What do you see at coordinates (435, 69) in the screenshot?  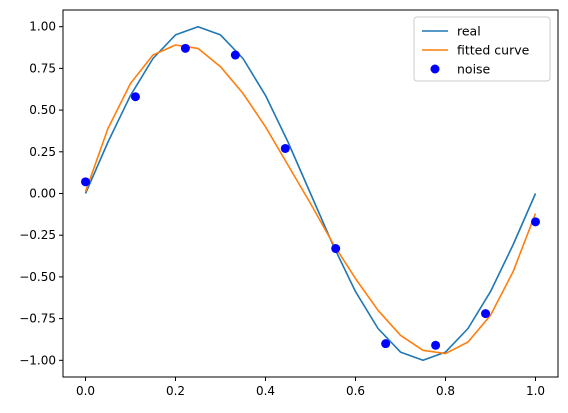 I see `legend-swatch-noise` at bounding box center [435, 69].